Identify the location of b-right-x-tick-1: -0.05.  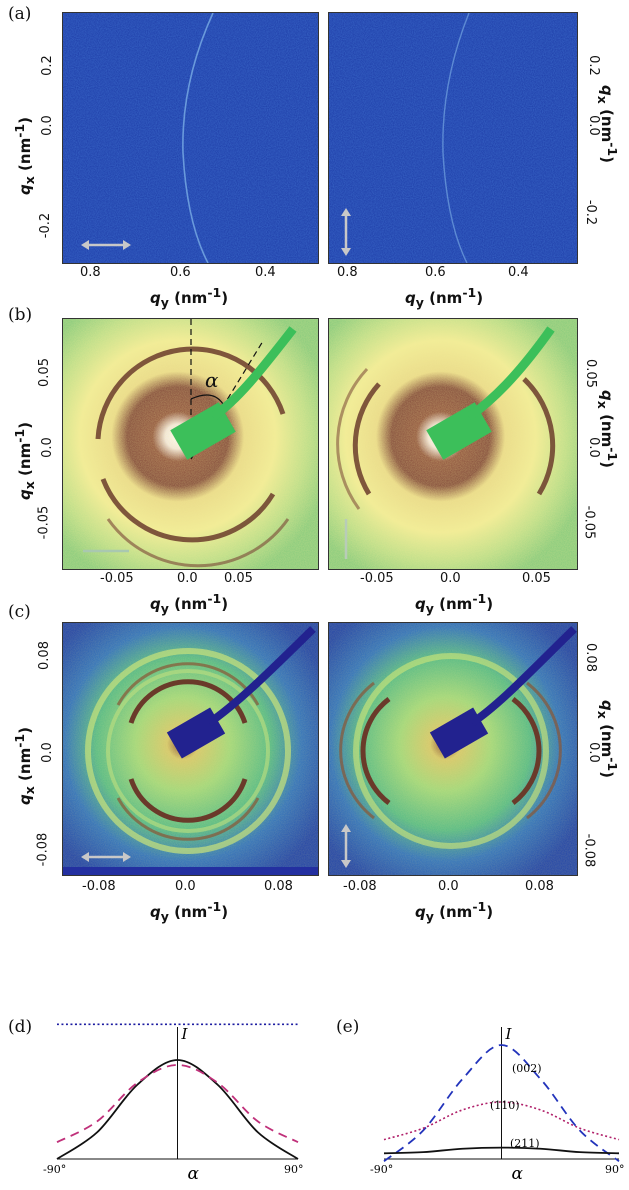
(377, 578).